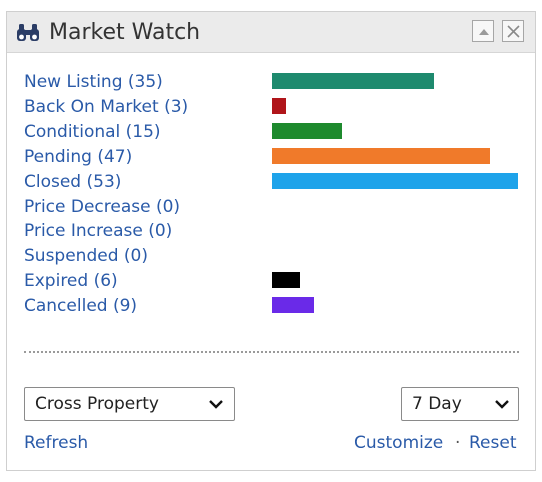 Image resolution: width=542 pixels, height=482 pixels. What do you see at coordinates (271, 231) in the screenshot?
I see `status-row: Price Increase (0)` at bounding box center [271, 231].